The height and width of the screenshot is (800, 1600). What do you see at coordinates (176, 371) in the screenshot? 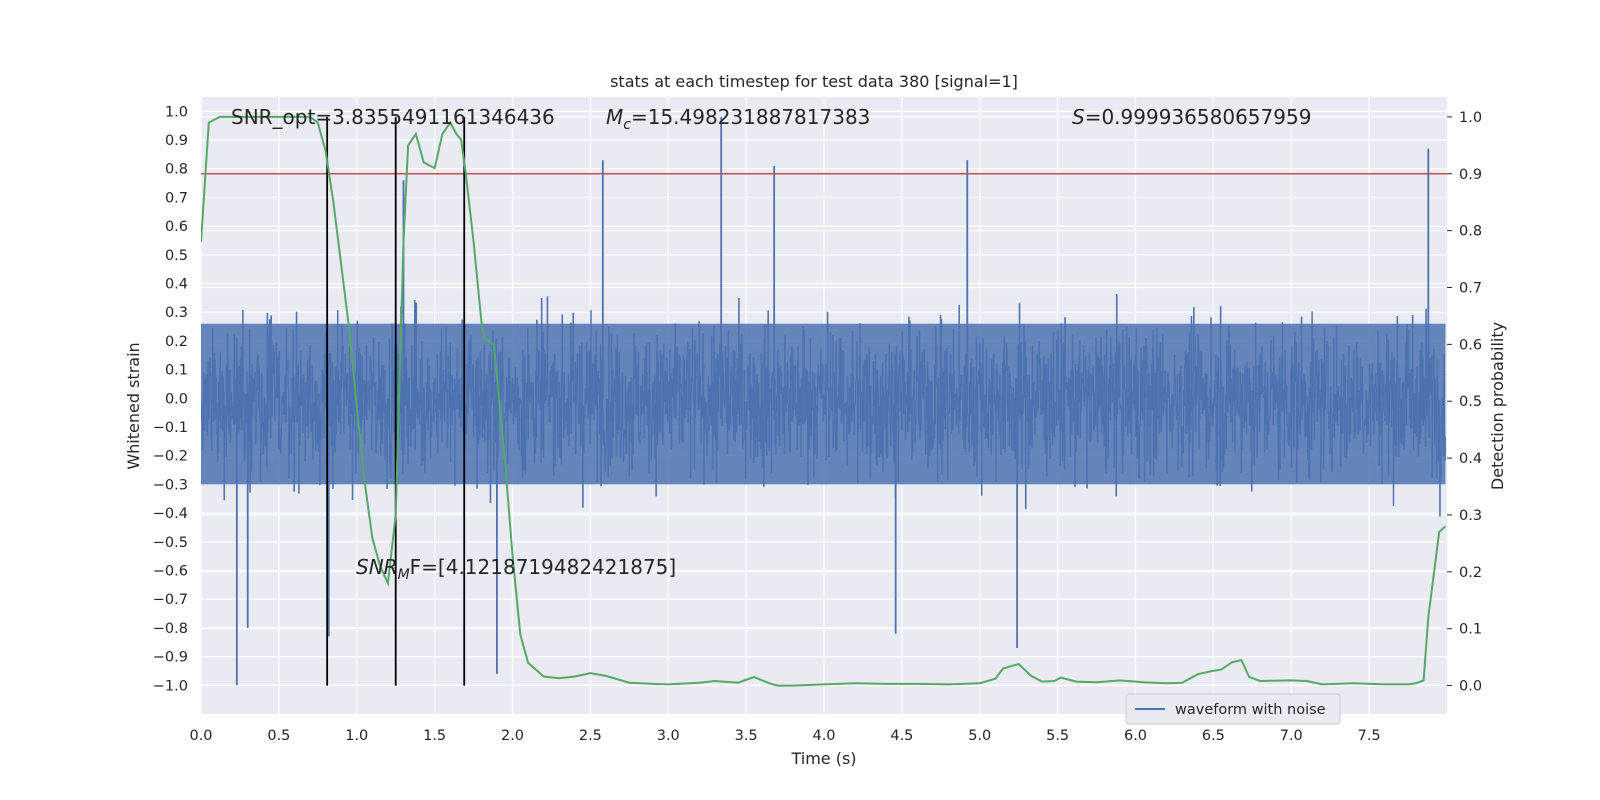
I see `y-left-tick-9: 0.1` at bounding box center [176, 371].